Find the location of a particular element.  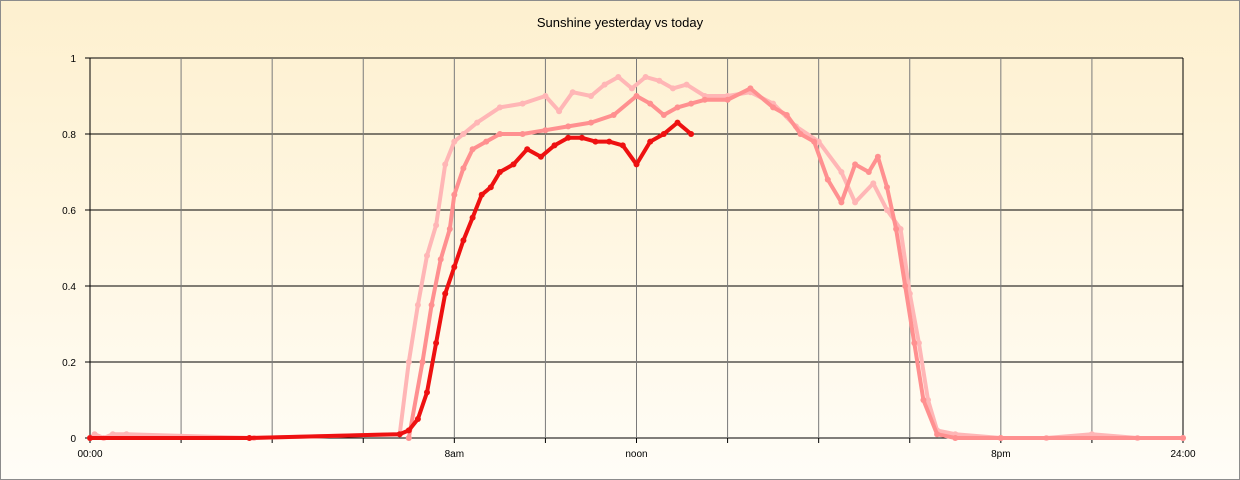

y-tick-label: 0.8 is located at coordinates (69, 135).